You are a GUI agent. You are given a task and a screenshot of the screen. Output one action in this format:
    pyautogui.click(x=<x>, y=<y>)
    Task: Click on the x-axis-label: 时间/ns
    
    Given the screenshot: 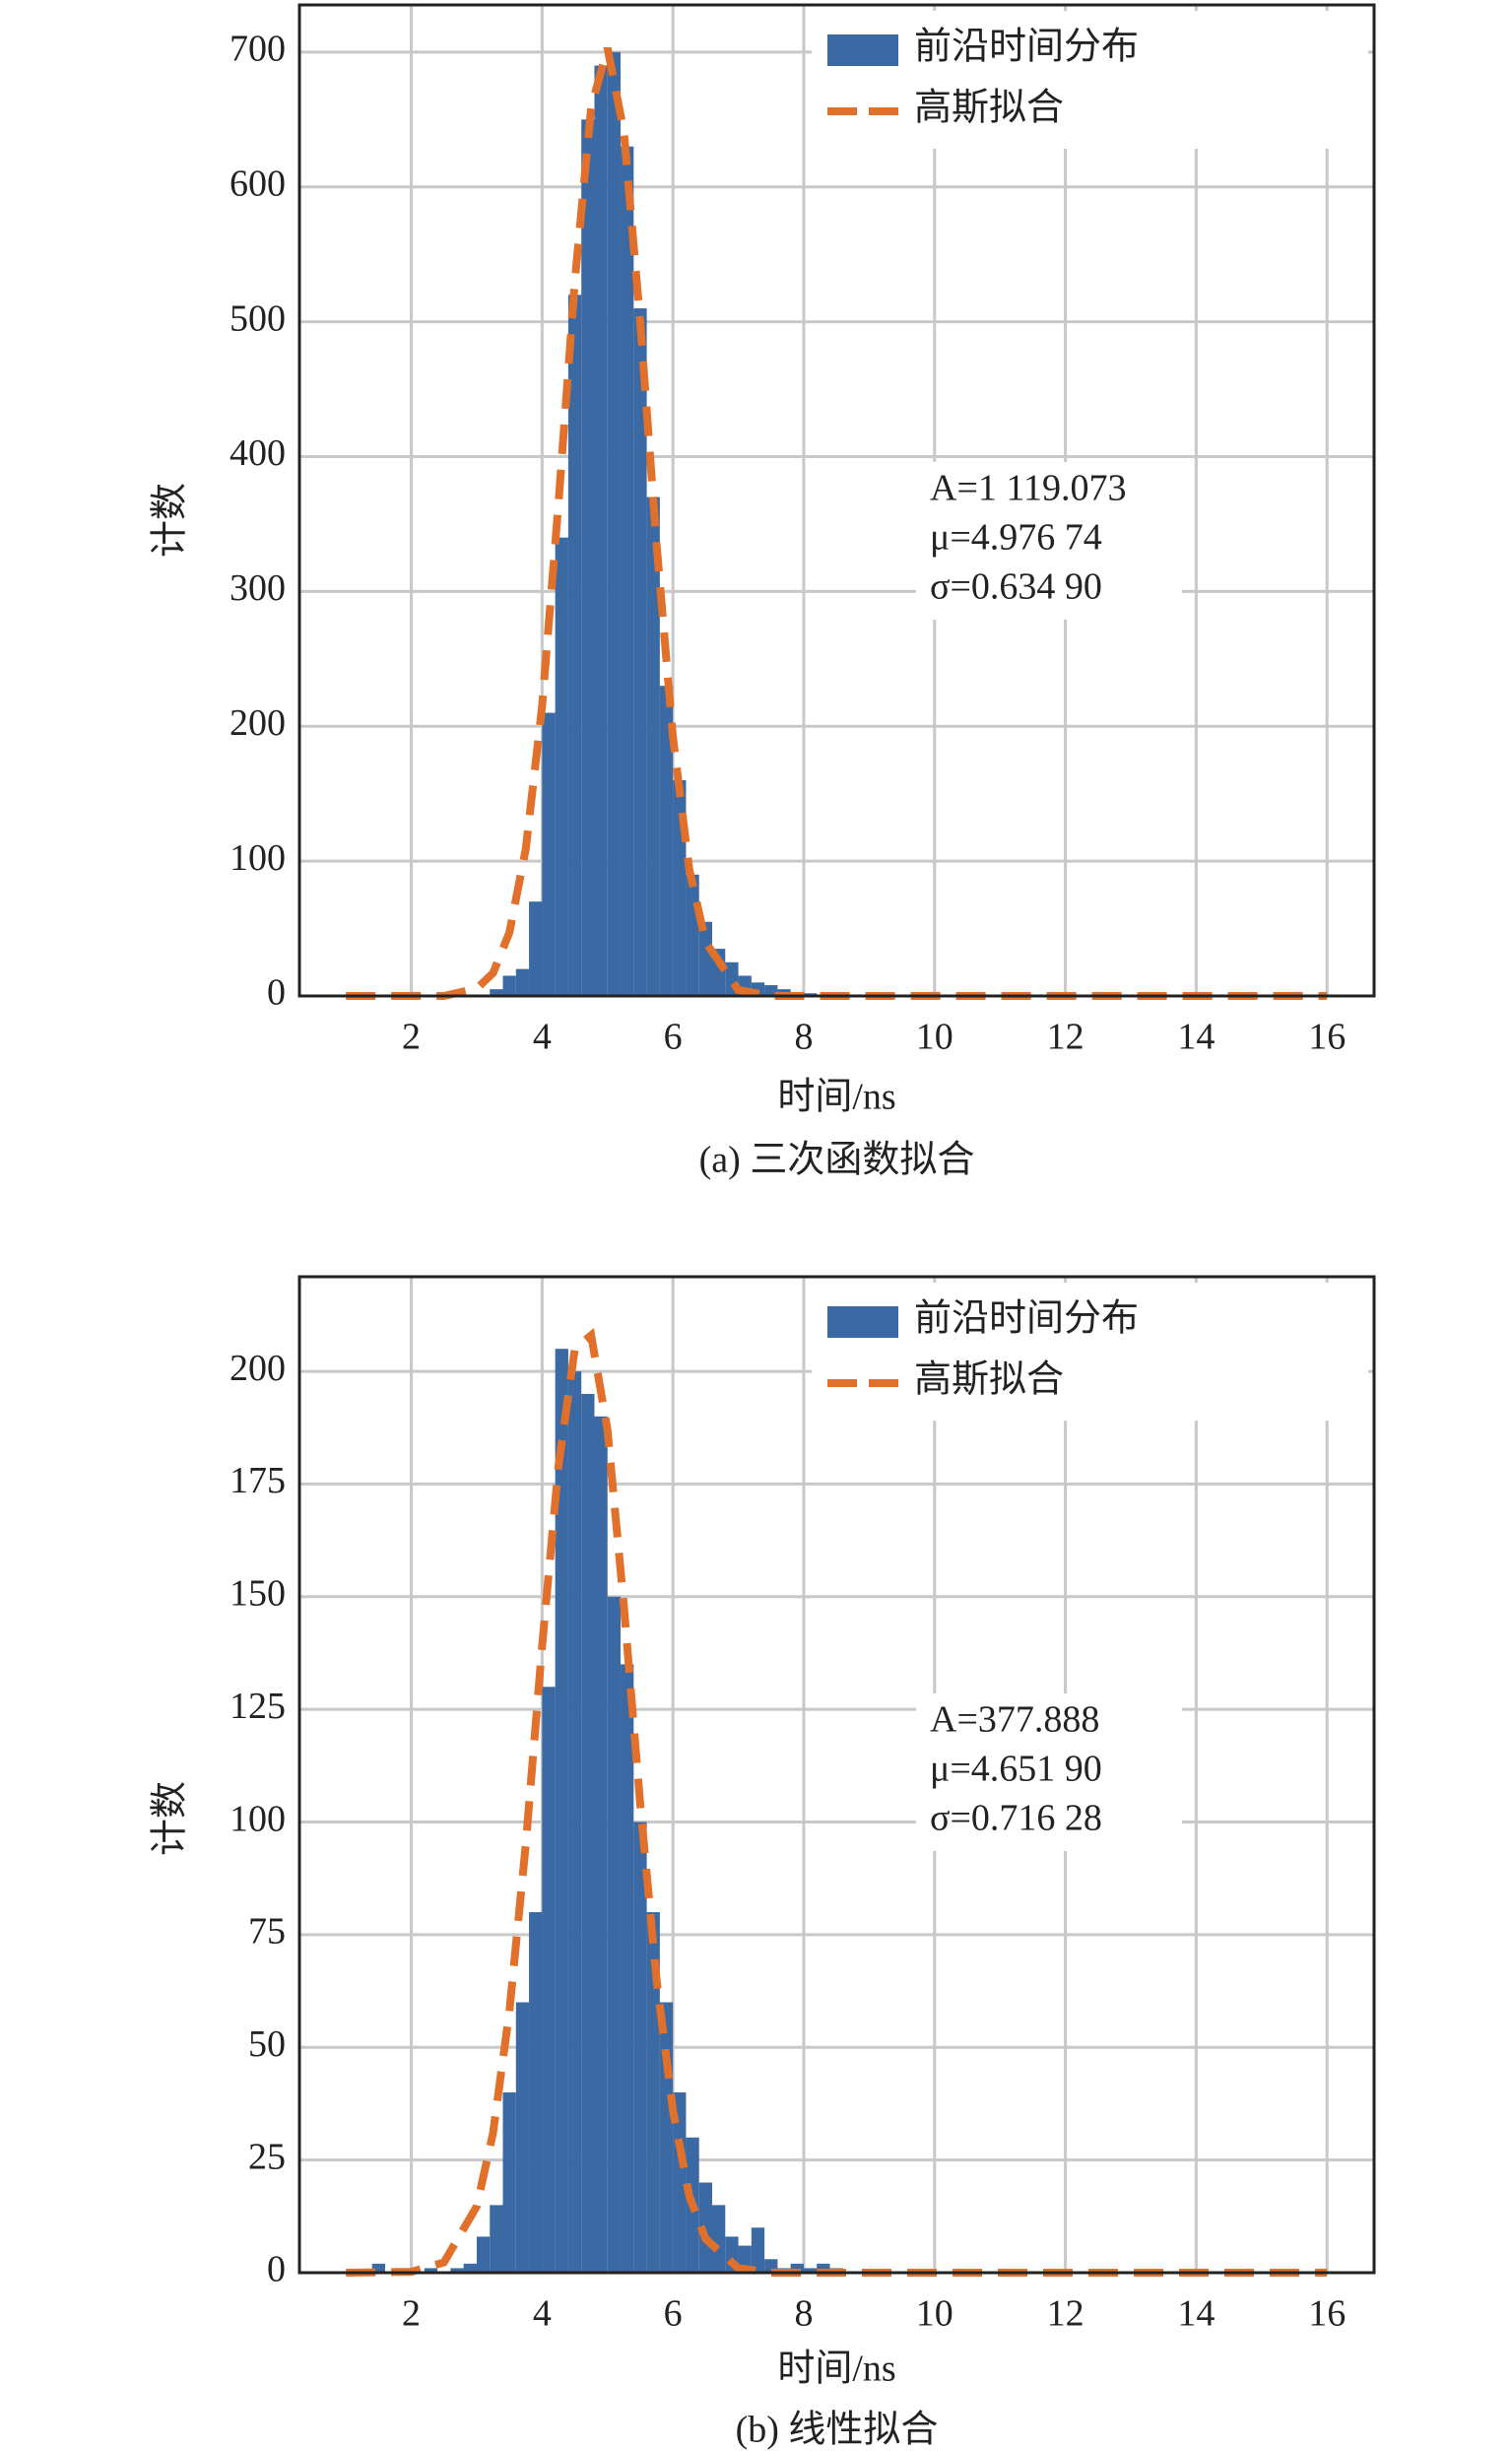 What is the action you would take?
    pyautogui.click(x=836, y=1097)
    